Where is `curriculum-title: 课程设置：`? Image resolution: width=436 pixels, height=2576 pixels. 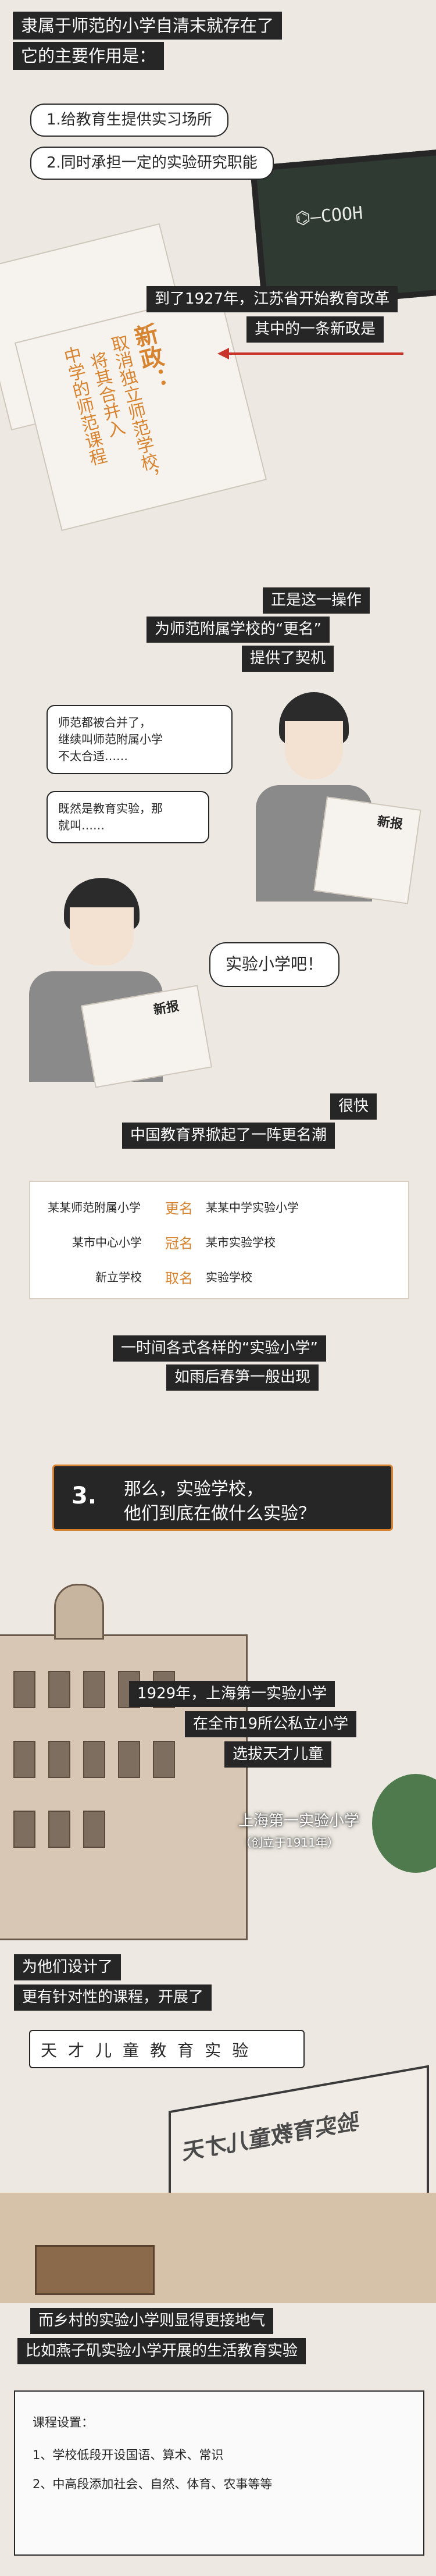 curriculum-title: 课程设置： is located at coordinates (63, 2422).